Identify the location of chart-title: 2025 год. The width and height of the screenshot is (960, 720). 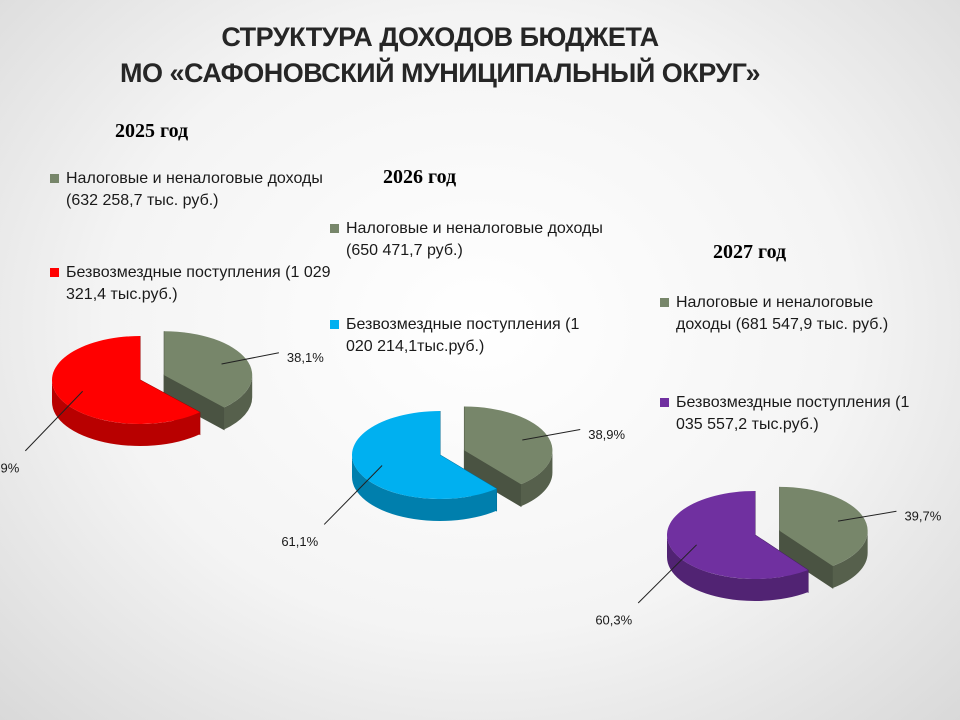
(152, 131).